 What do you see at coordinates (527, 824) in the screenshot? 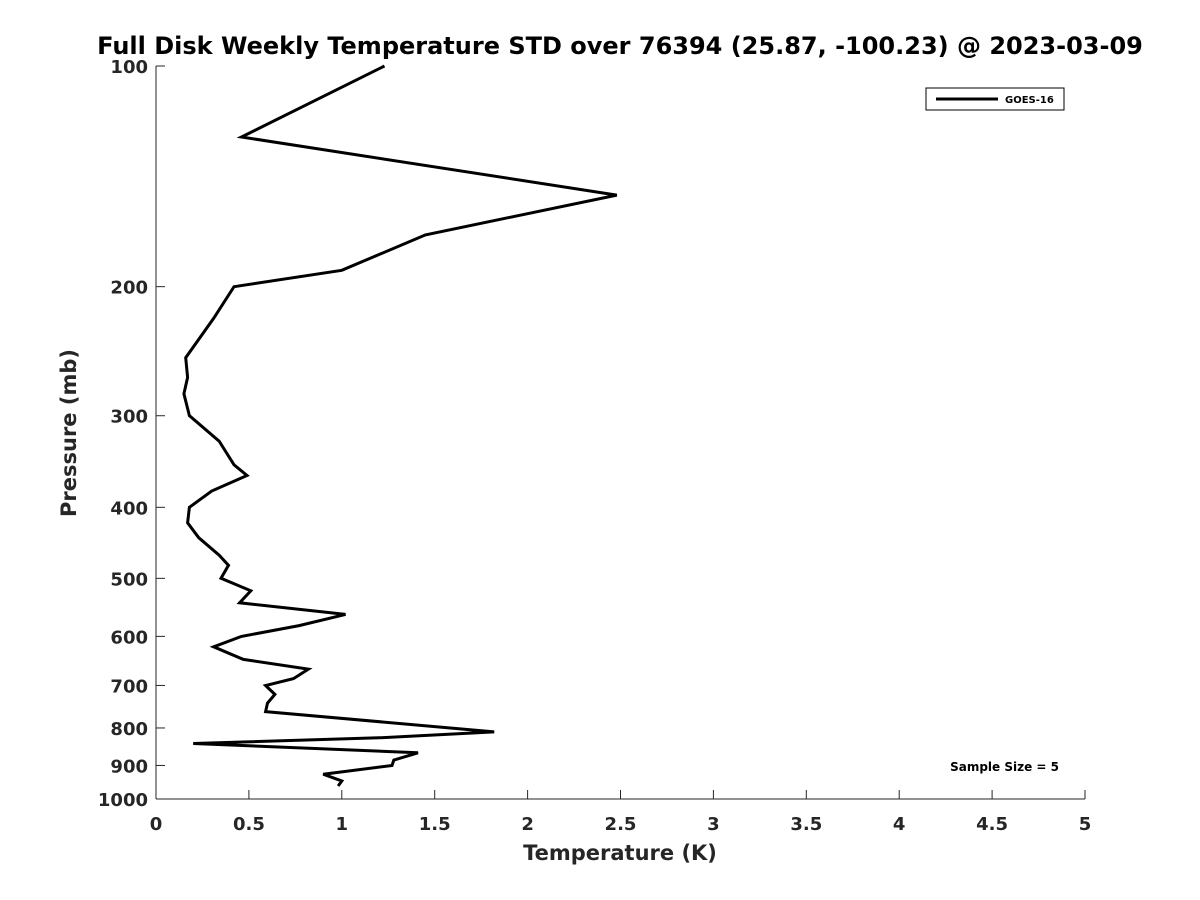
I see `x-tick-label: 2` at bounding box center [527, 824].